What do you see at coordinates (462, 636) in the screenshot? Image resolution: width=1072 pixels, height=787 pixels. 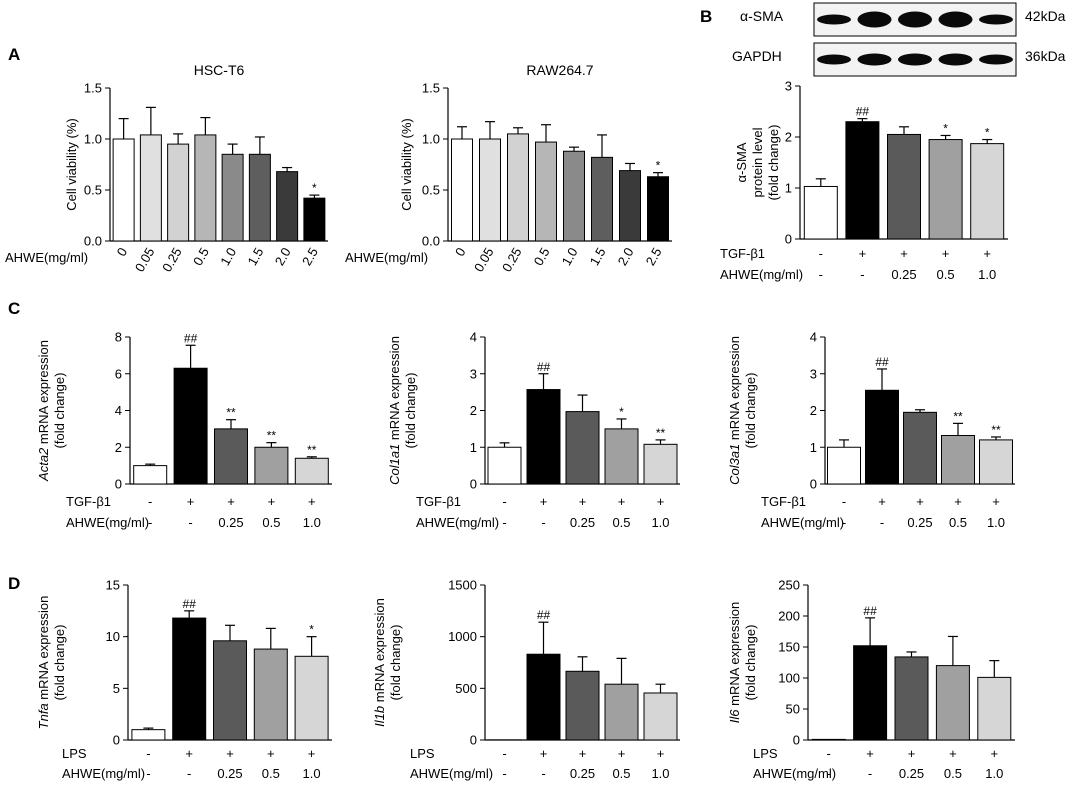 I see `y-tick-label: 1000` at bounding box center [462, 636].